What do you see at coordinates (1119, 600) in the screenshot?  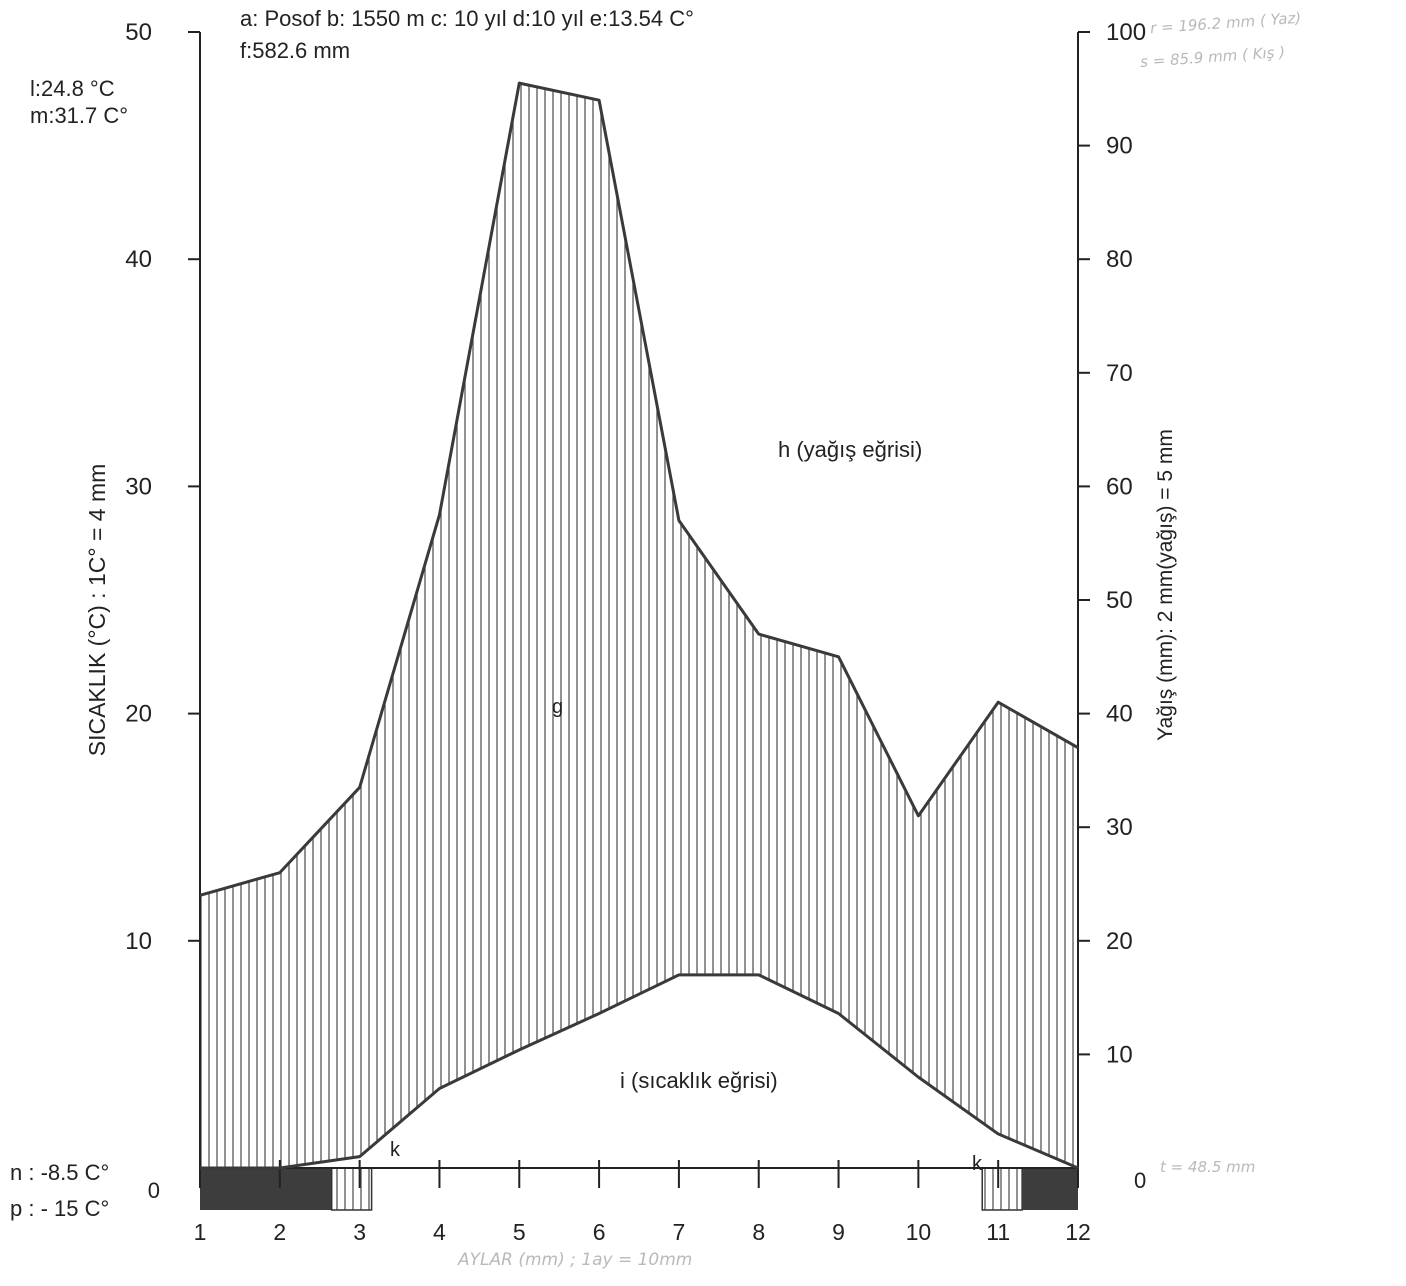 I see `right-tick-label-50: 50` at bounding box center [1119, 600].